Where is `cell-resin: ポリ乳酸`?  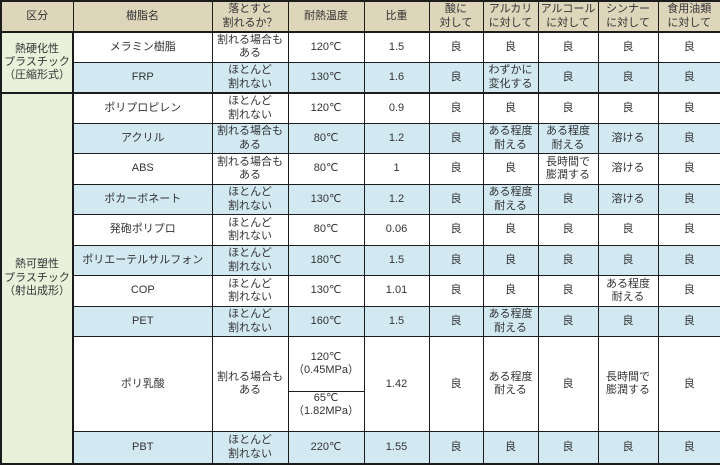
cell-resin: ポリ乳酸 is located at coordinates (142, 384).